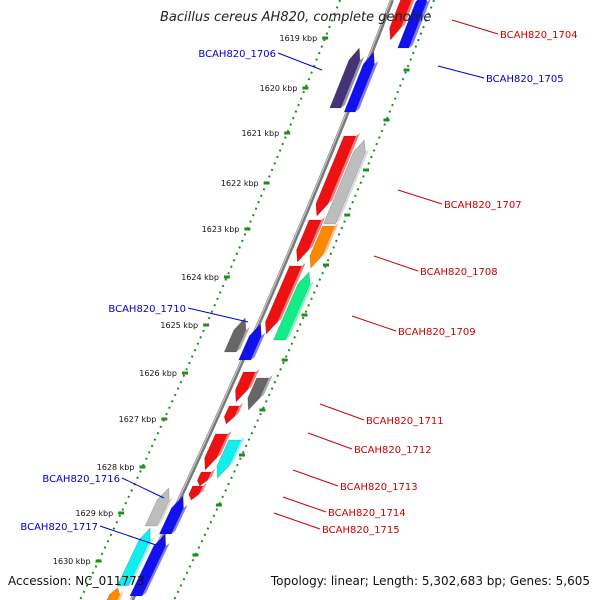 This screenshot has width=600, height=600. I want to click on gene-label-bcah820_1706-leader, so click(300, 61).